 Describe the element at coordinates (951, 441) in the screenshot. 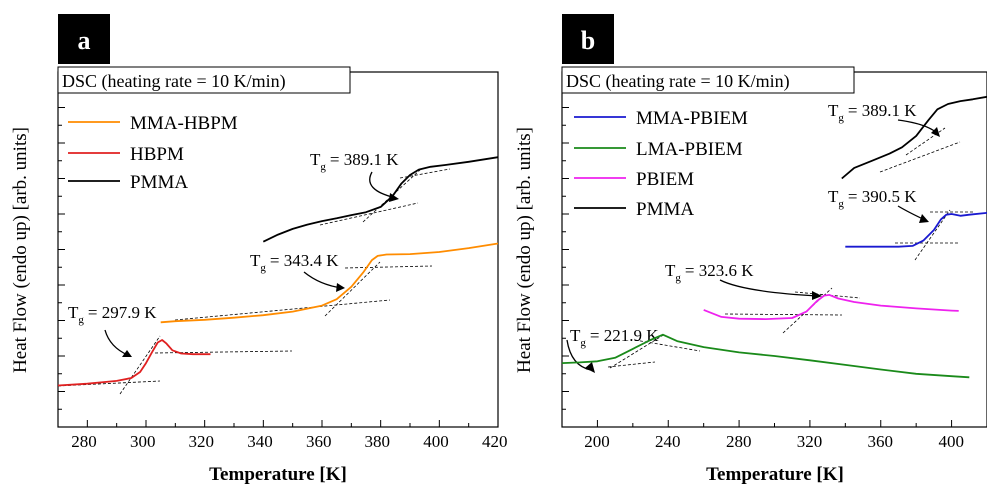

I see `b-xtick-label-400: 400` at that location.